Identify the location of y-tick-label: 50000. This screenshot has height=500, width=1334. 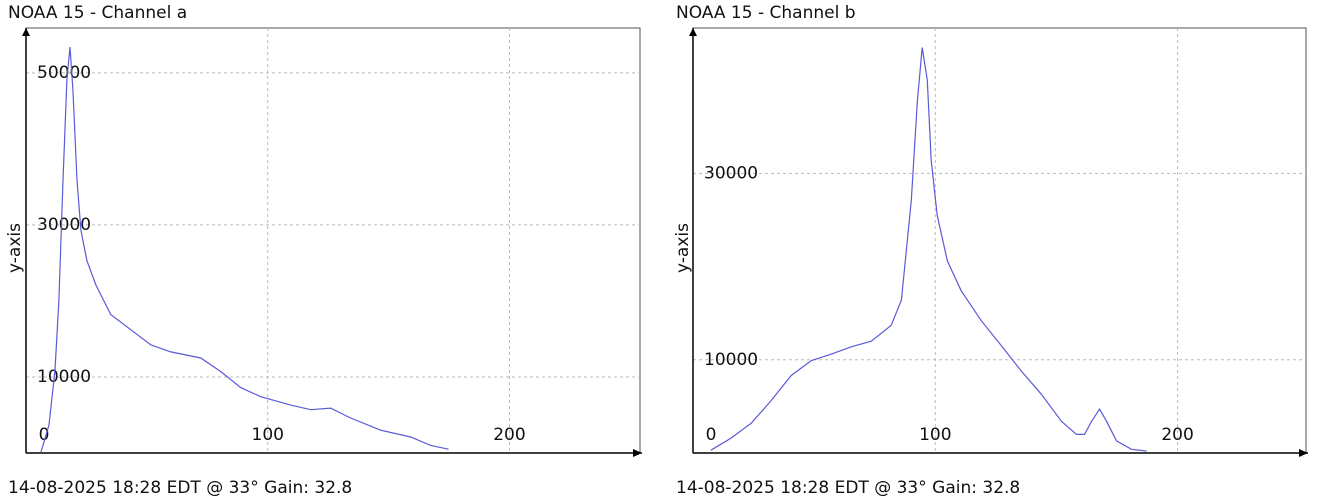
(64, 73).